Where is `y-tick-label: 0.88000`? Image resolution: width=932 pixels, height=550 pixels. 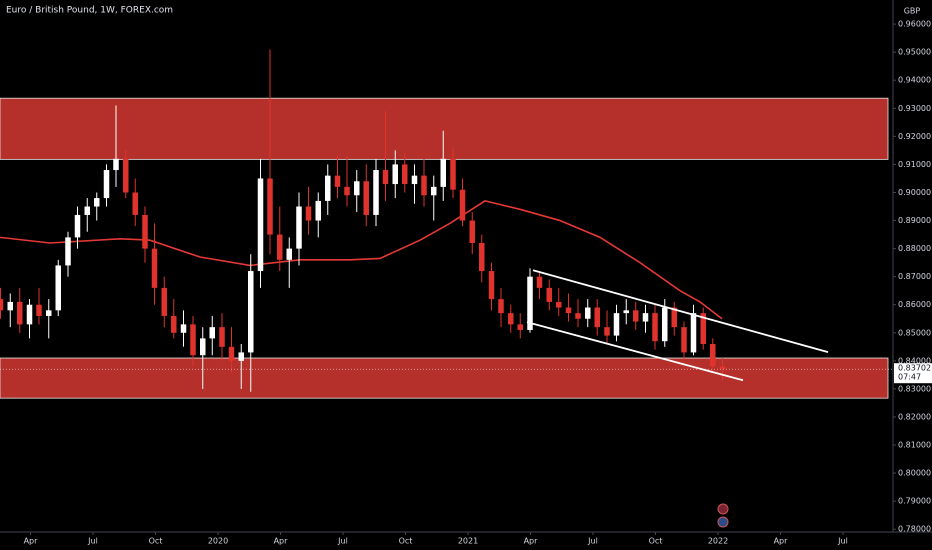 y-tick-label: 0.88000 is located at coordinates (914, 248).